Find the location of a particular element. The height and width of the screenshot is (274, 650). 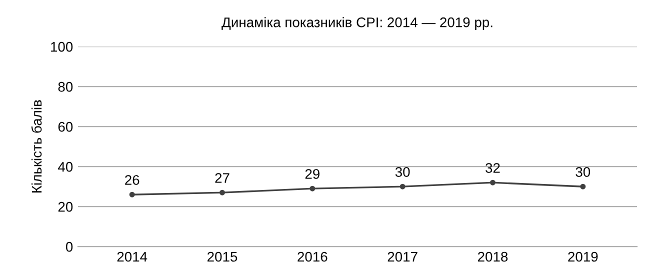

x-tick-label: 2019 is located at coordinates (583, 257).